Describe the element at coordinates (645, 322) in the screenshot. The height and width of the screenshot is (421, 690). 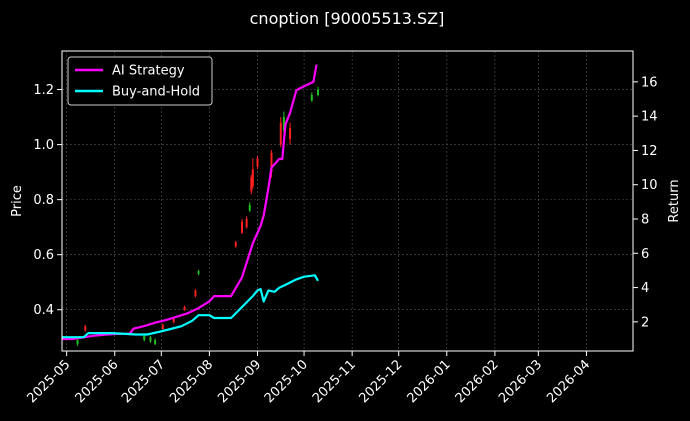
I see `y-tick-label-right: 2` at that location.